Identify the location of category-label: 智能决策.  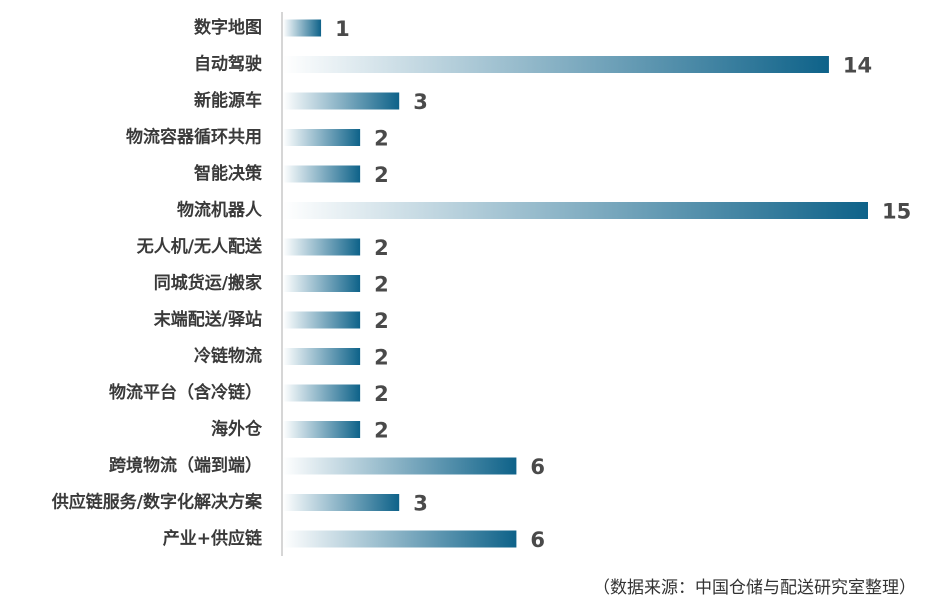
(228, 173).